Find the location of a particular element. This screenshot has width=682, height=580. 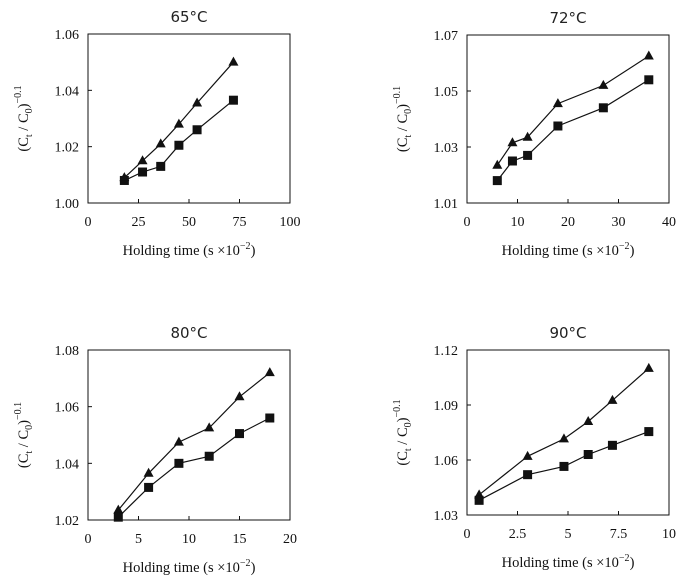

chart-title: 65°C is located at coordinates (188, 17).